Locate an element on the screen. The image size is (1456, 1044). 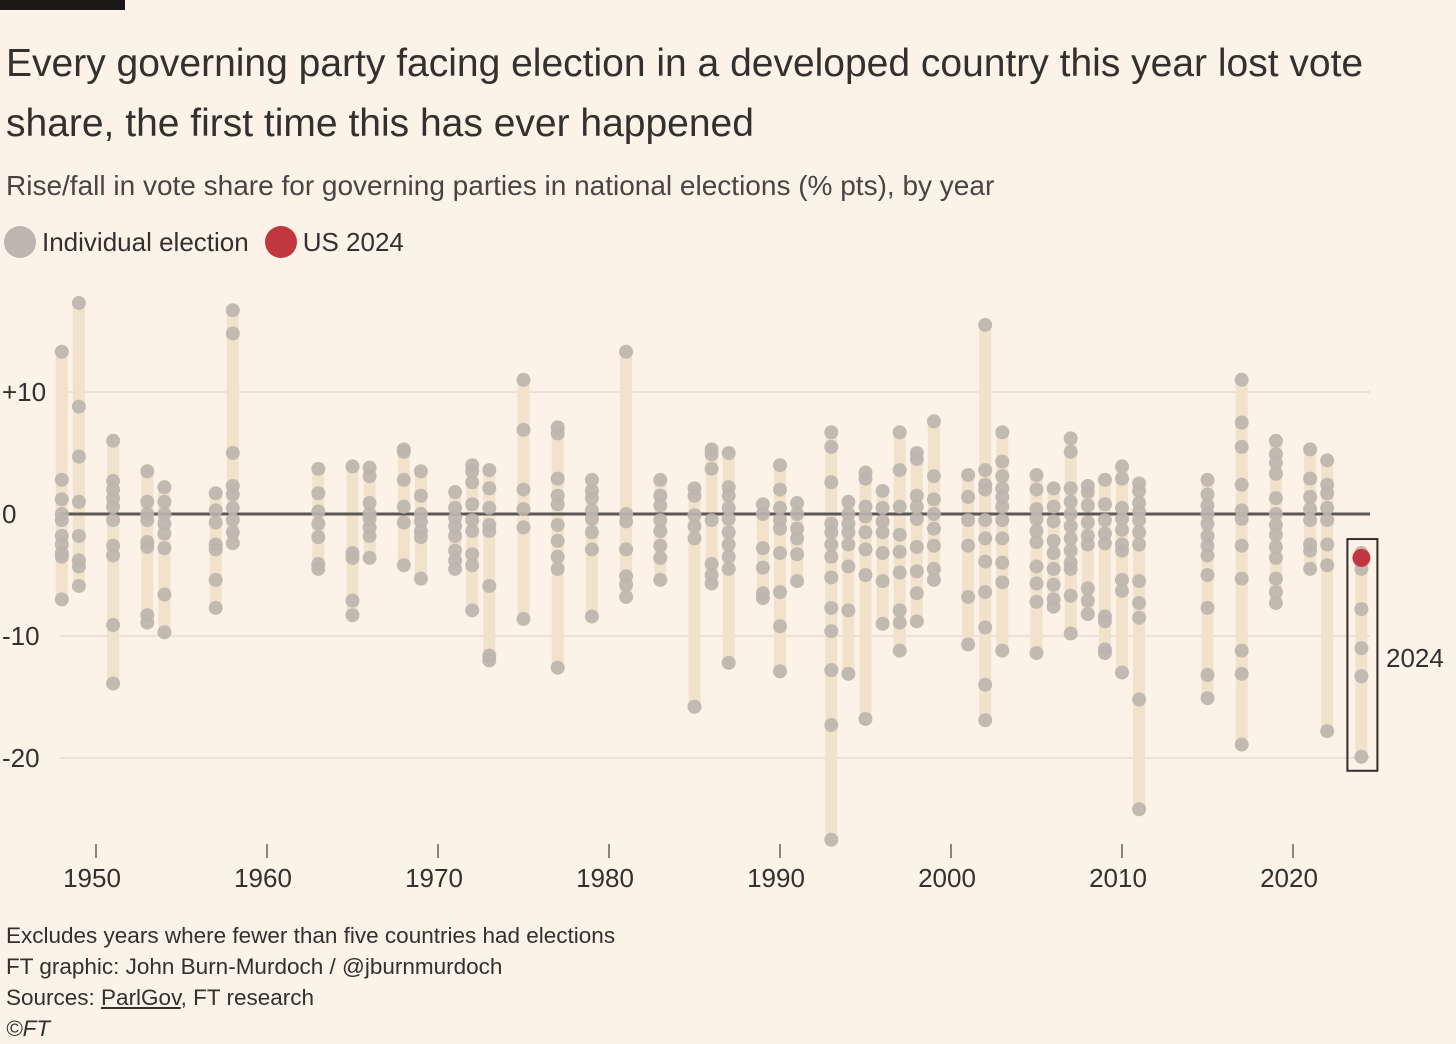
y-tick-label: 0 is located at coordinates (9, 514).